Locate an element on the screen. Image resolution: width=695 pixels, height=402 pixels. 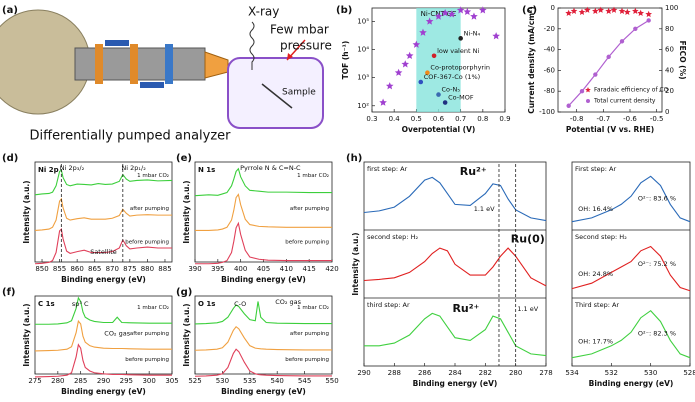
x-tick-label: 880 is located at coordinates (147, 269).